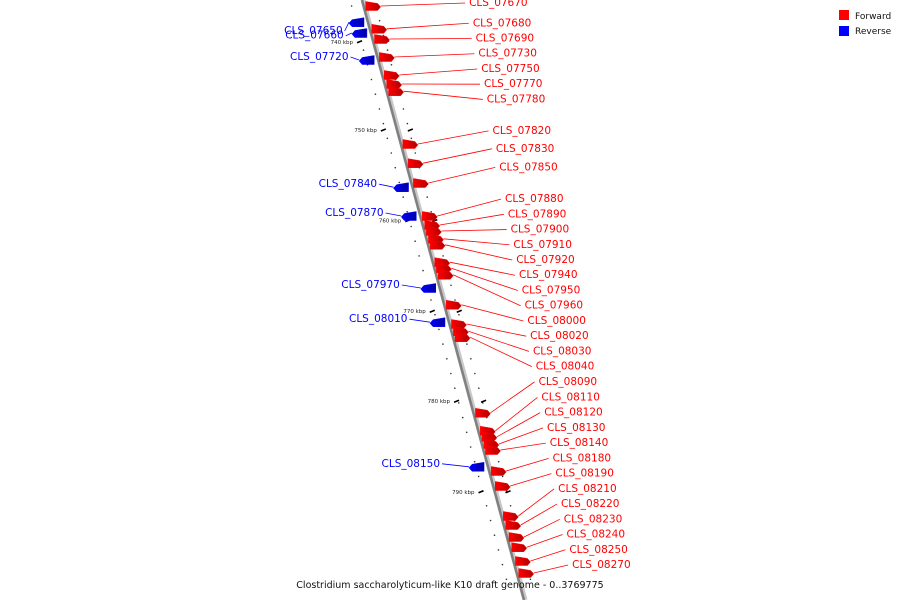  What do you see at coordinates (865, 23) in the screenshot?
I see `legend: Forward Reverse` at bounding box center [865, 23].